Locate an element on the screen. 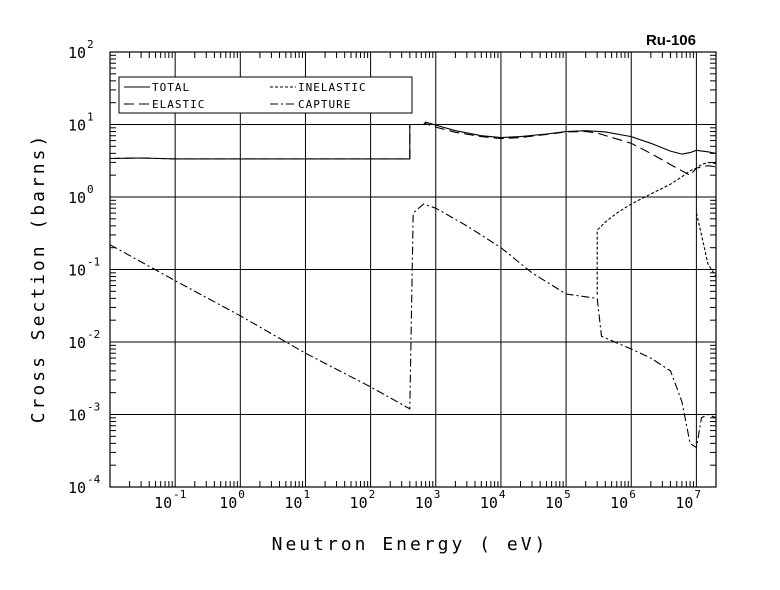  y-tick-label: 10 2 is located at coordinates (81, 50).